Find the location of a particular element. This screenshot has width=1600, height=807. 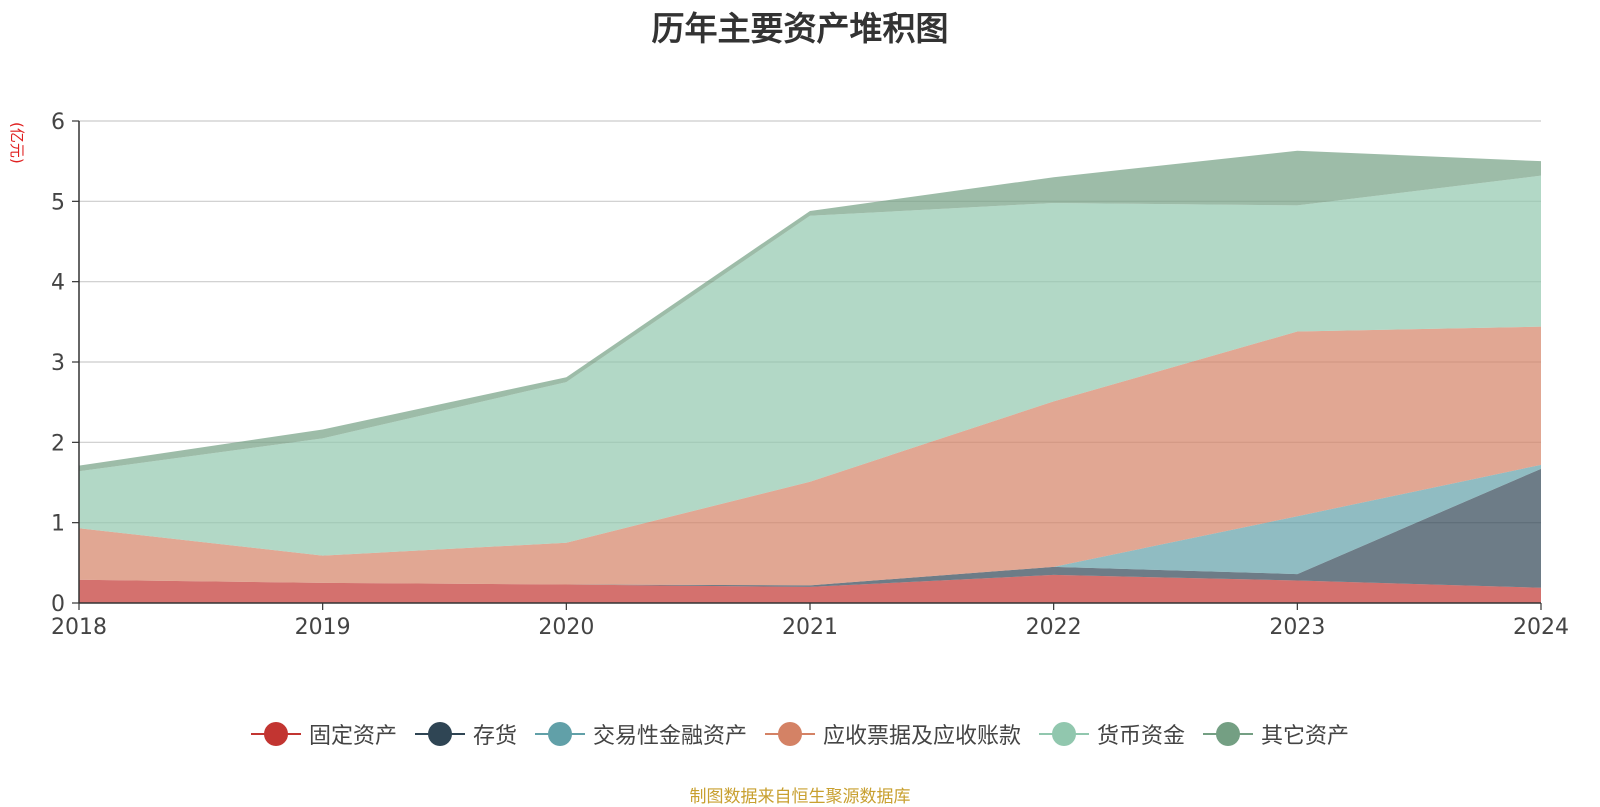

legend-item-0: 固定资产 is located at coordinates (323, 734).